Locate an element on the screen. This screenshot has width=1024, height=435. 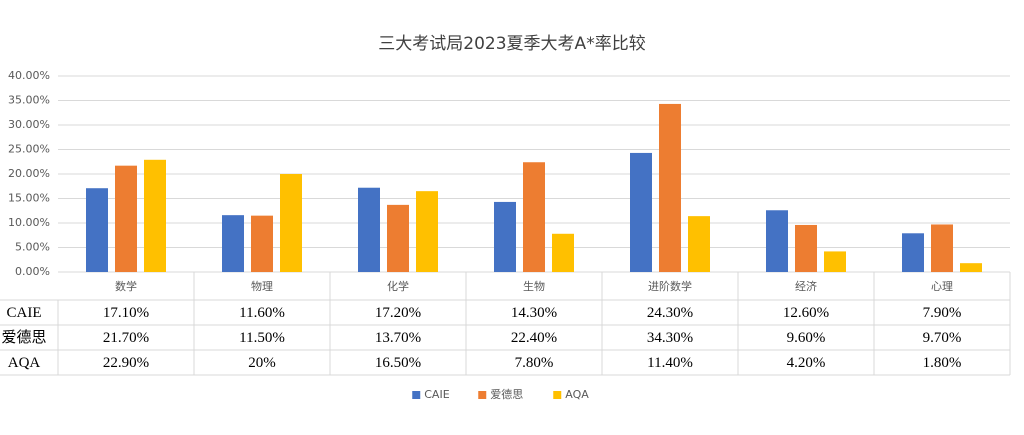
row-header: 爱德思 is located at coordinates (23, 337).